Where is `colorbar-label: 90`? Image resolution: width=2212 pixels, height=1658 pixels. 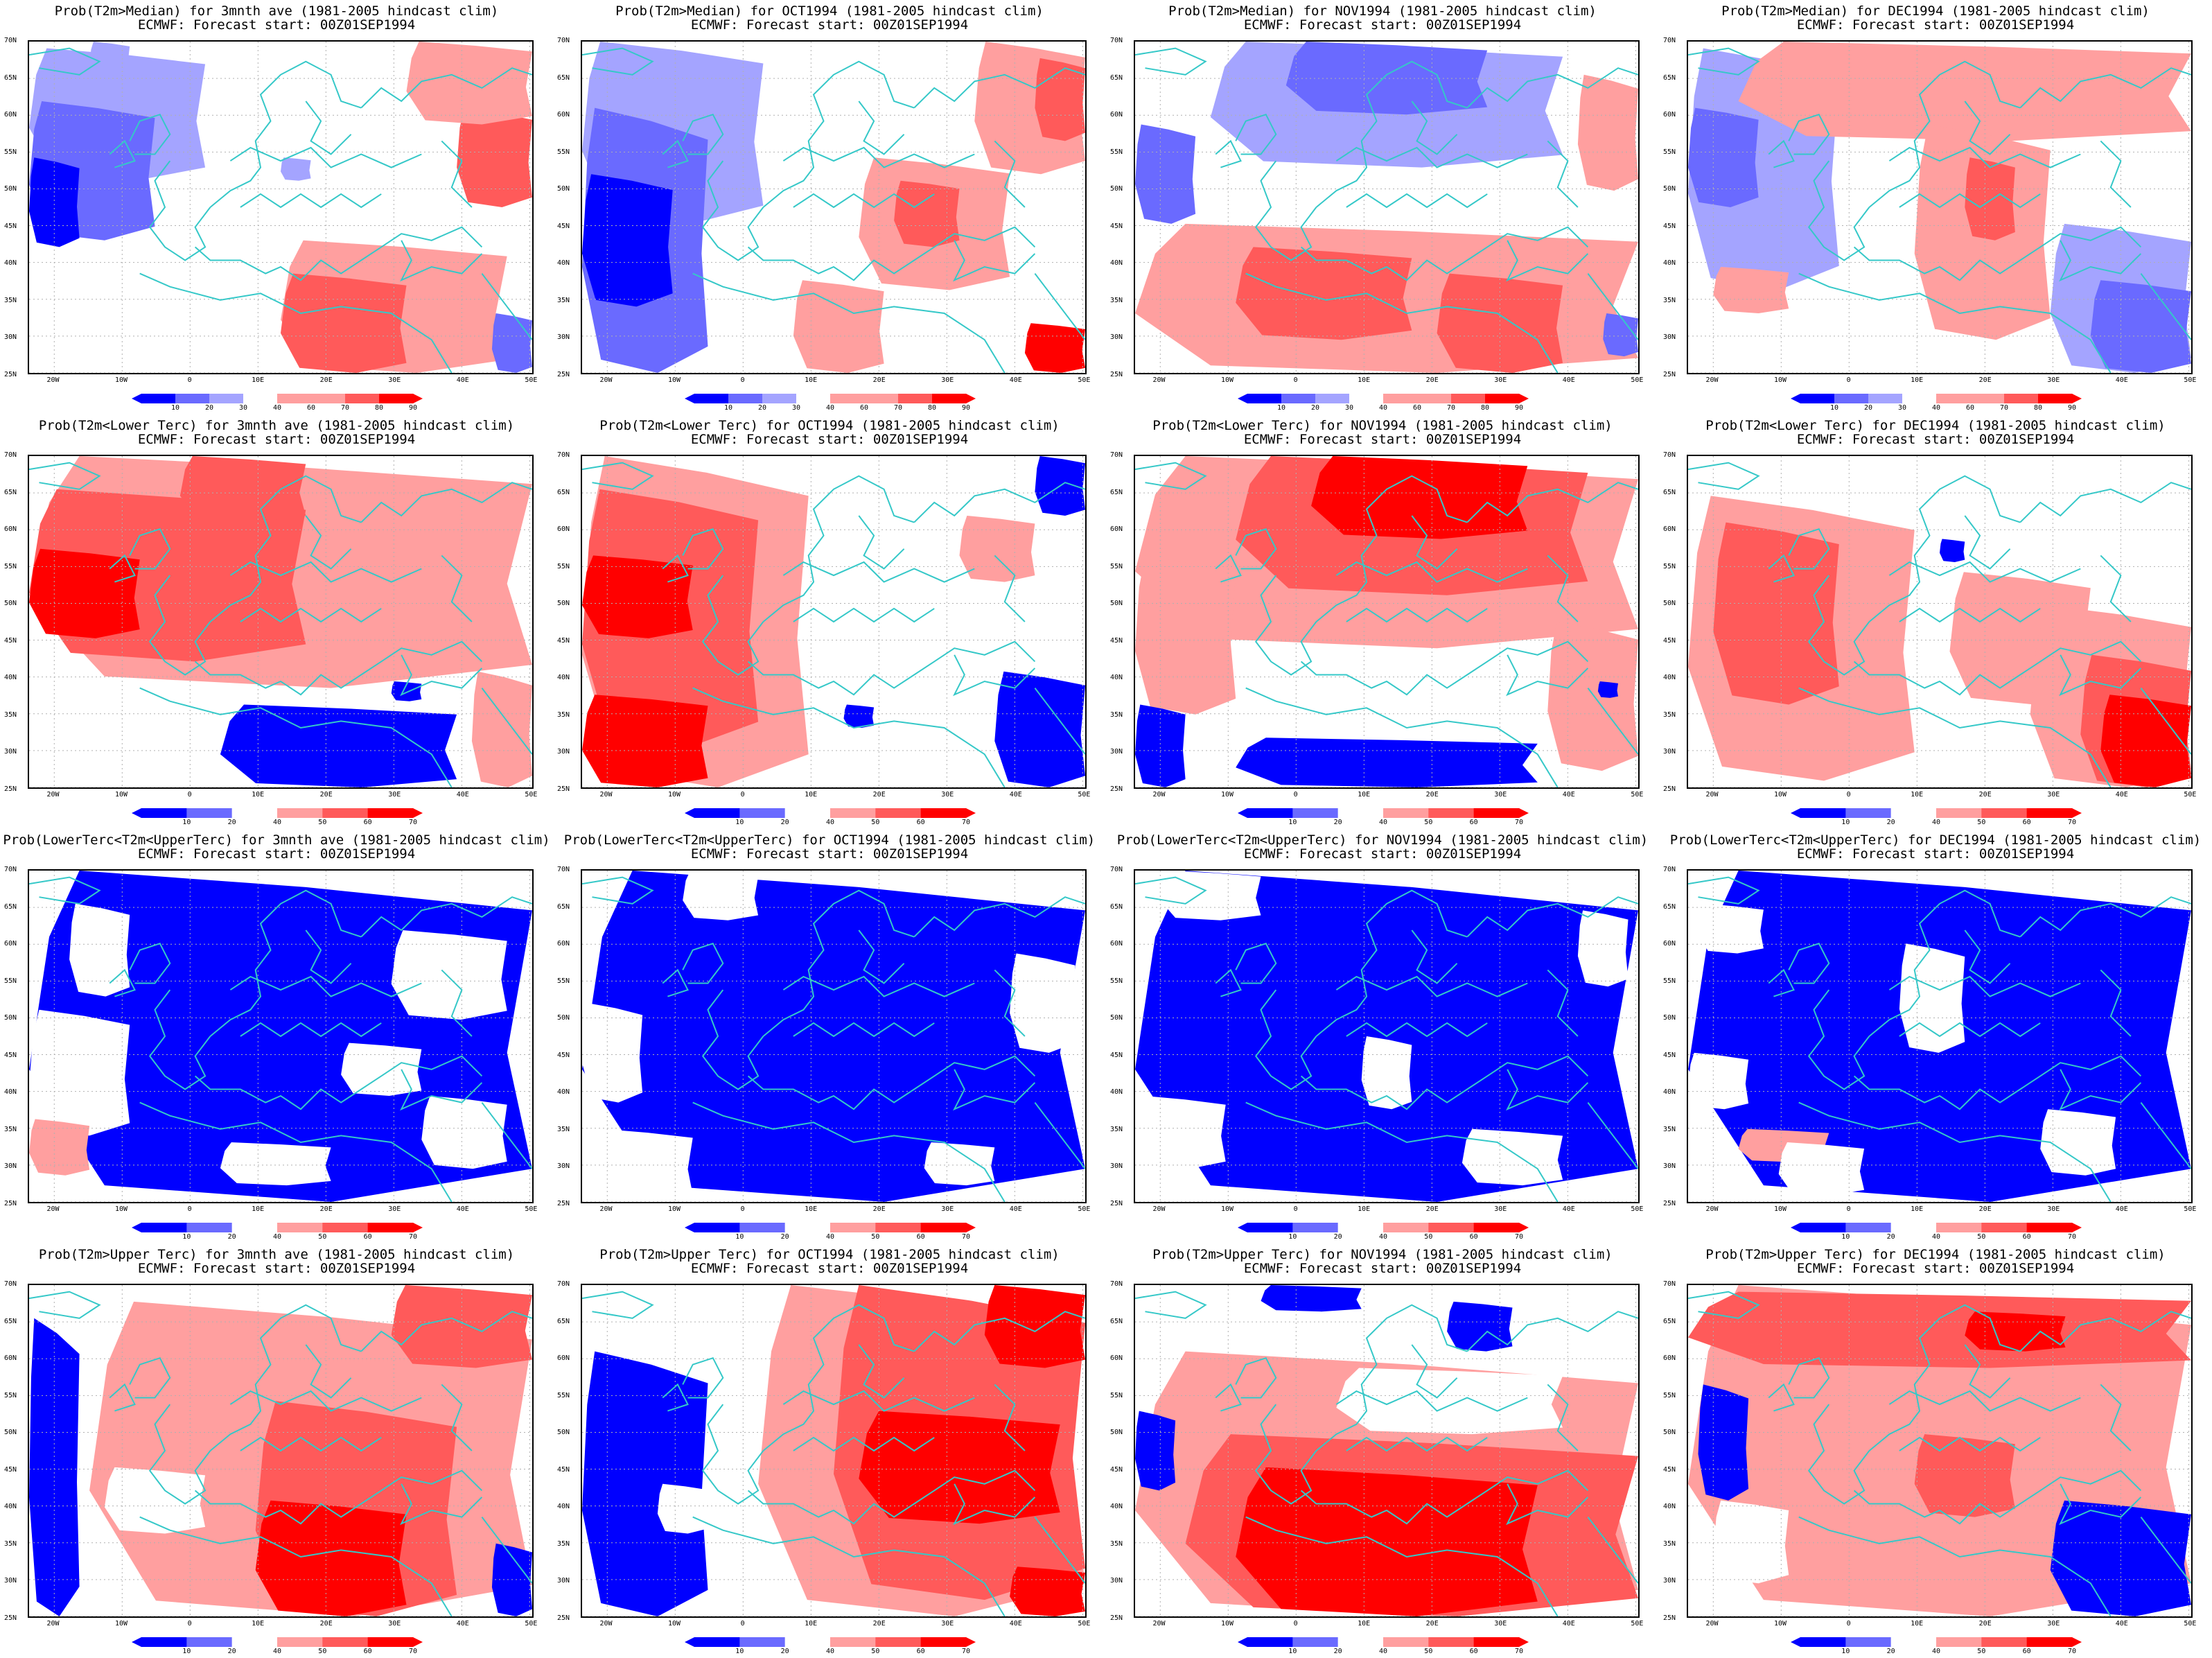
colorbar-label: 90 is located at coordinates (2072, 408).